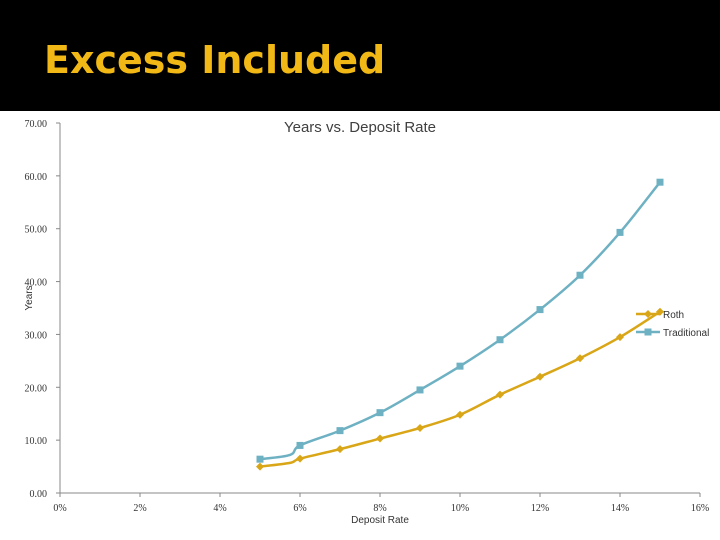 Image resolution: width=720 pixels, height=540 pixels. Describe the element at coordinates (360, 127) in the screenshot. I see `chart-title: Years vs. Deposit Rate` at that location.